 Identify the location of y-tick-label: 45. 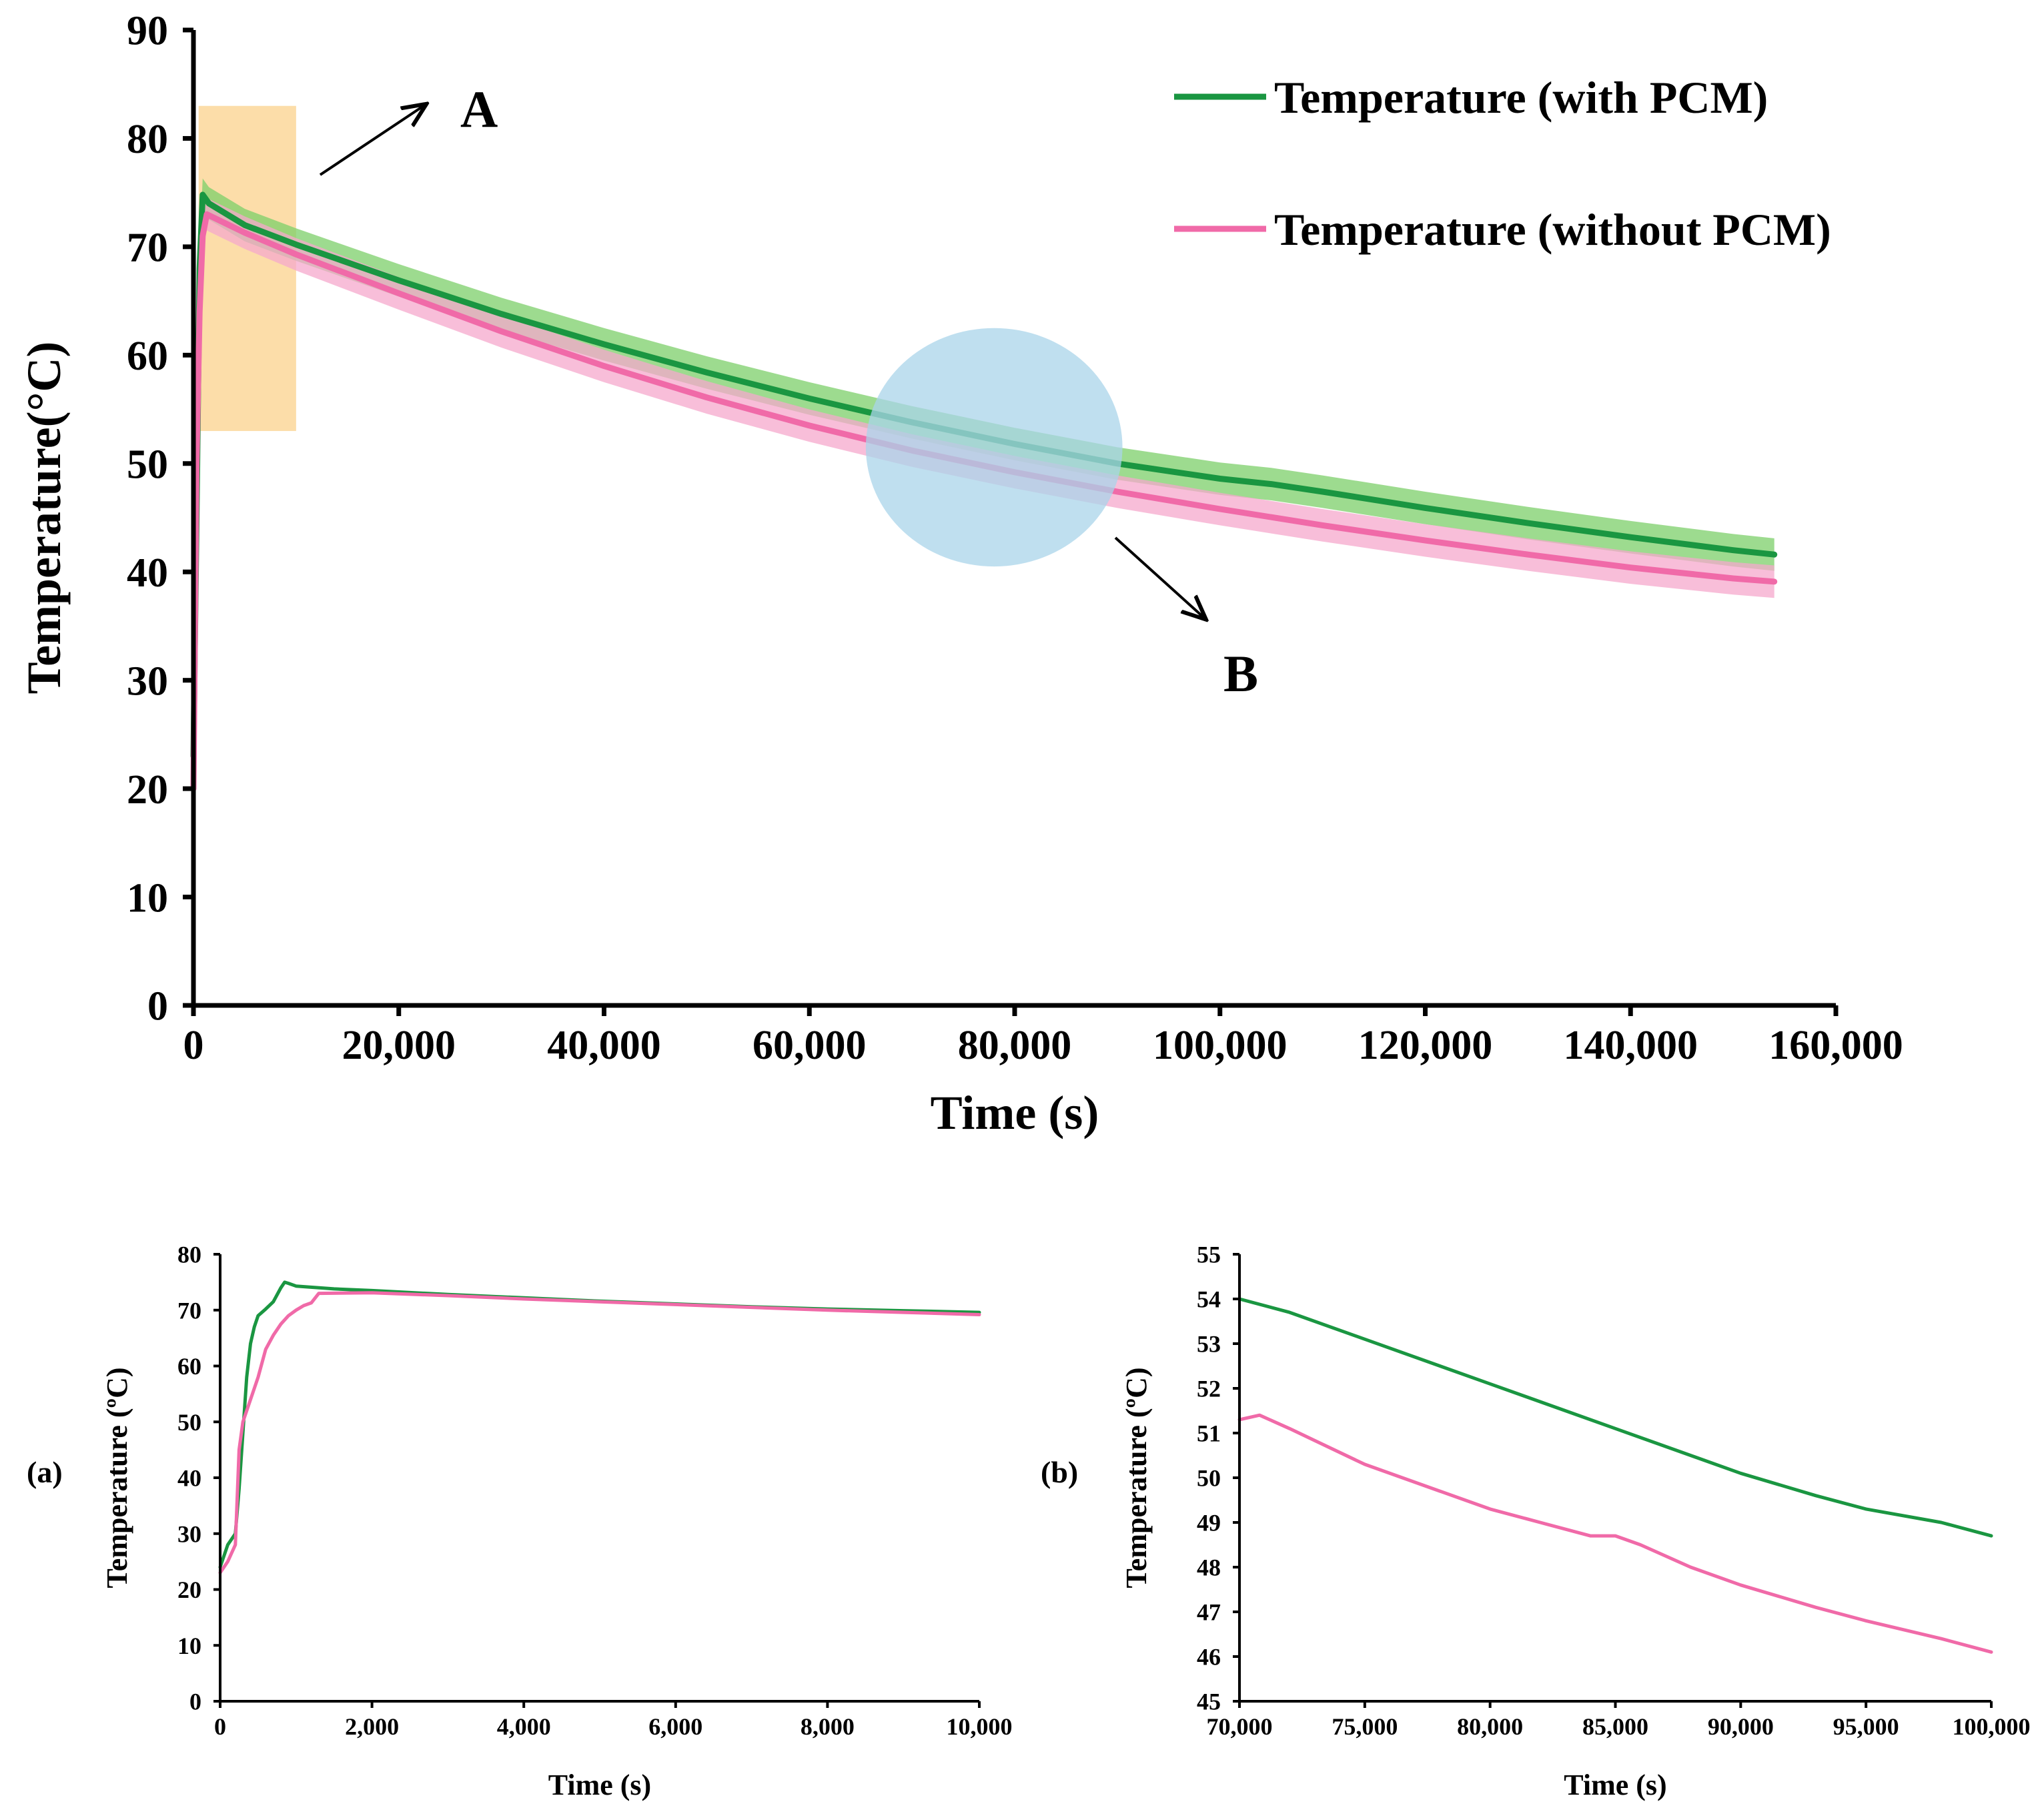
(1209, 1702).